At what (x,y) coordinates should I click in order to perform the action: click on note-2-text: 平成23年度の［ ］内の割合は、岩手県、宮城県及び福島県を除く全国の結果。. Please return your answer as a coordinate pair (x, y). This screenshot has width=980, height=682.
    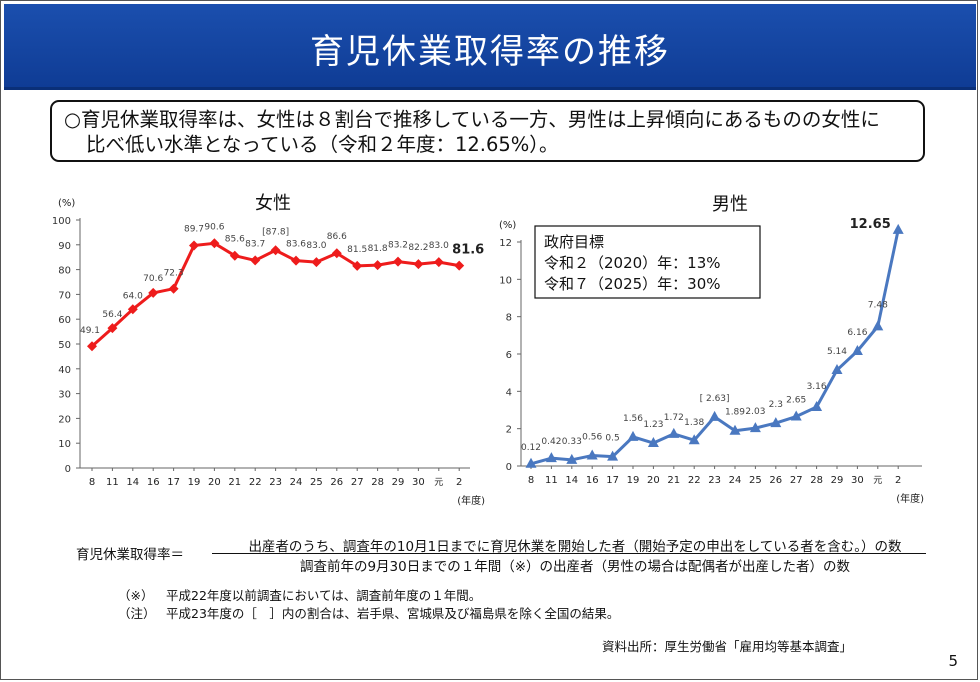
    Looking at the image, I should click on (393, 613).